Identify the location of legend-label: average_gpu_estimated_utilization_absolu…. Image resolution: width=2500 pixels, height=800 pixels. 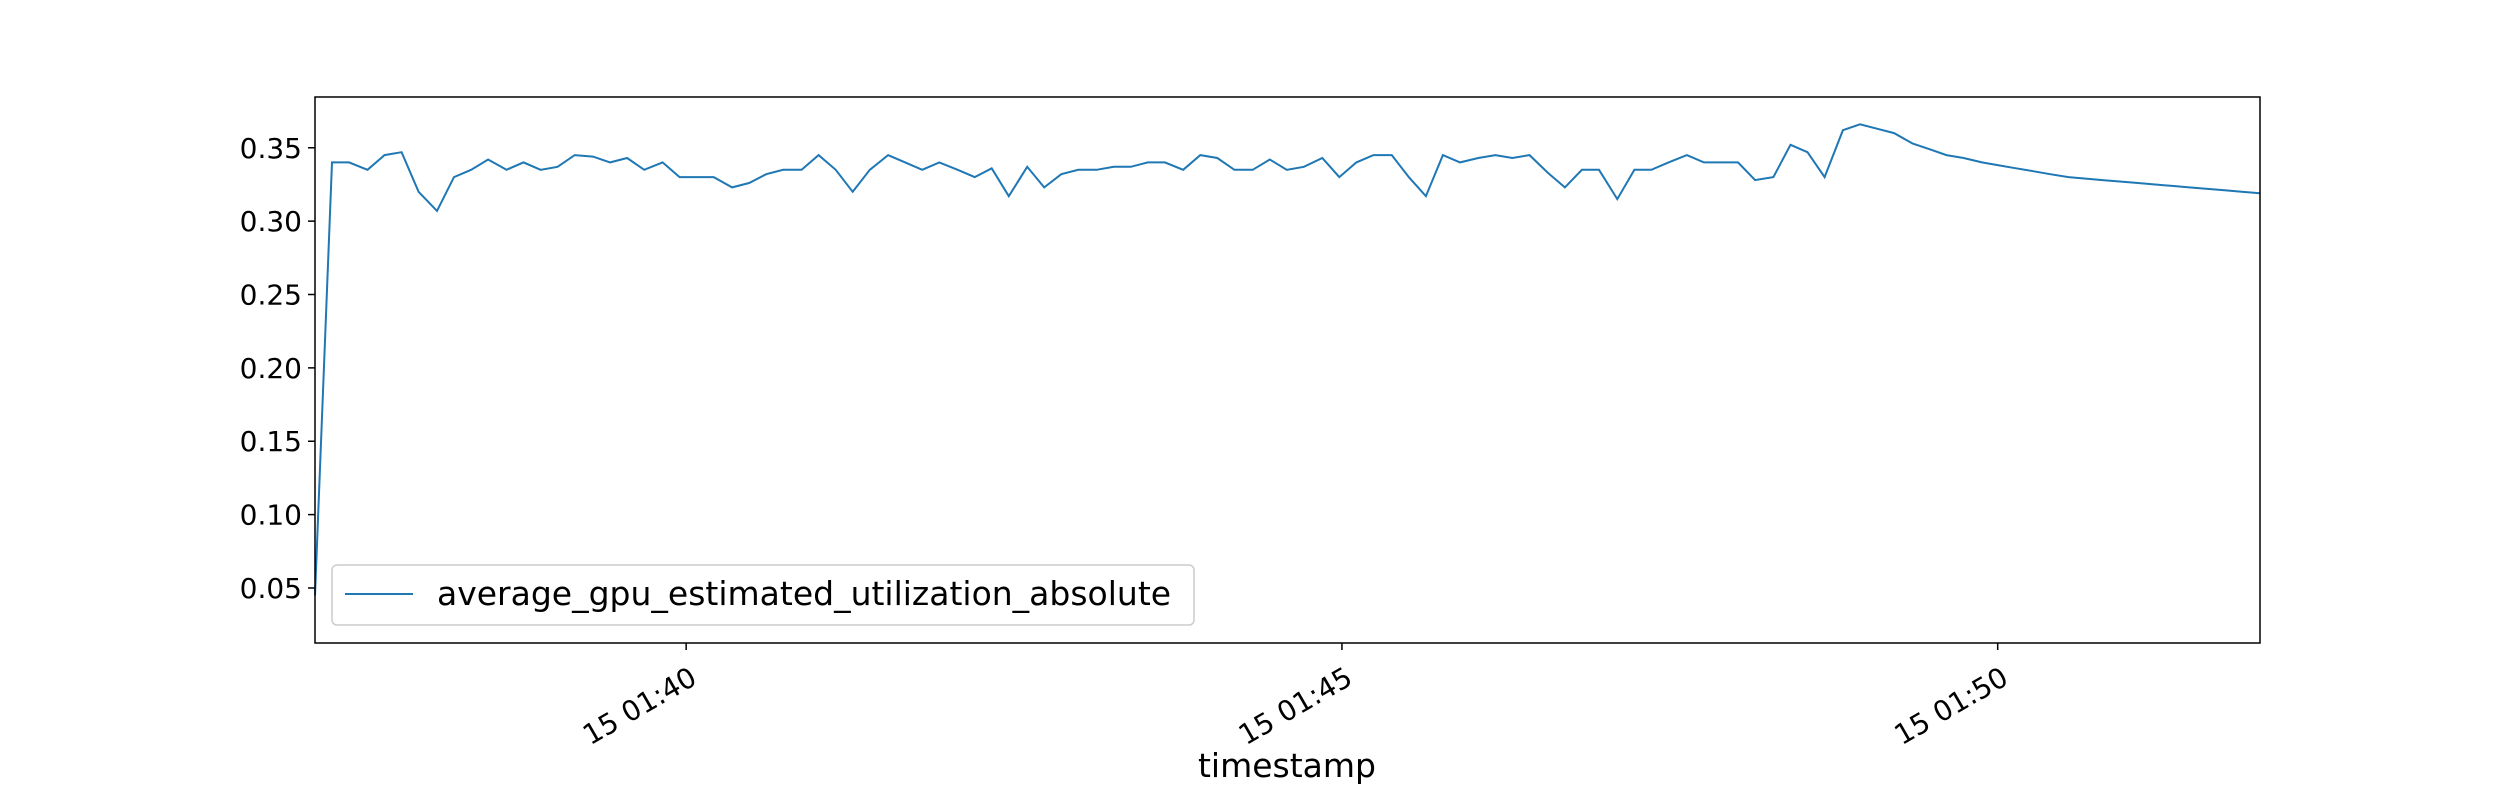
(804, 593).